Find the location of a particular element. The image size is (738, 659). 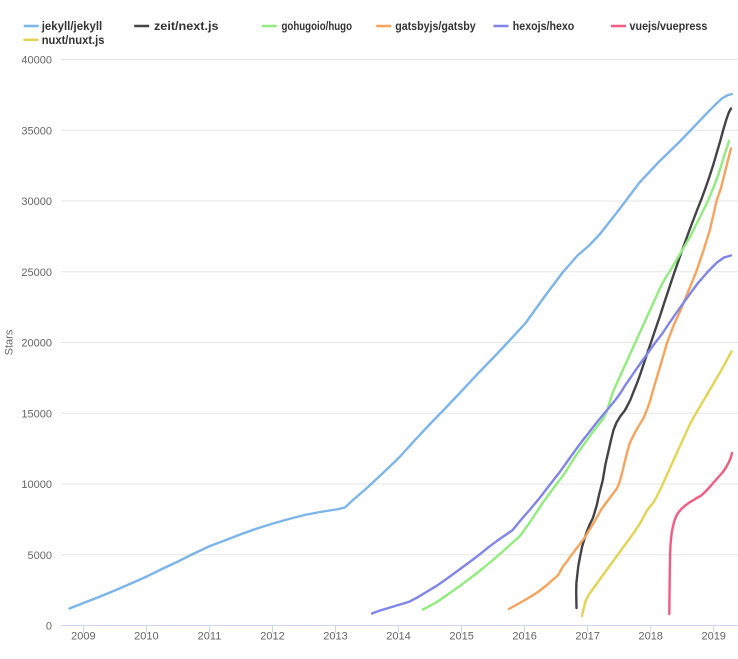

svg-text: 20000 is located at coordinates (36, 344).